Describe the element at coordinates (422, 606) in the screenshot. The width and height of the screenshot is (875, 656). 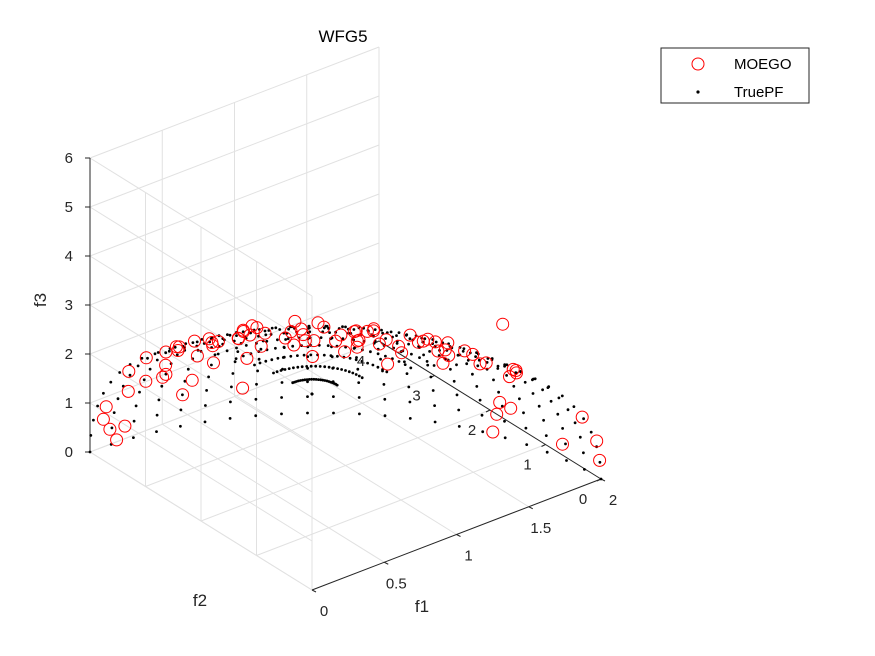
I see `x-axis-label: f1` at that location.